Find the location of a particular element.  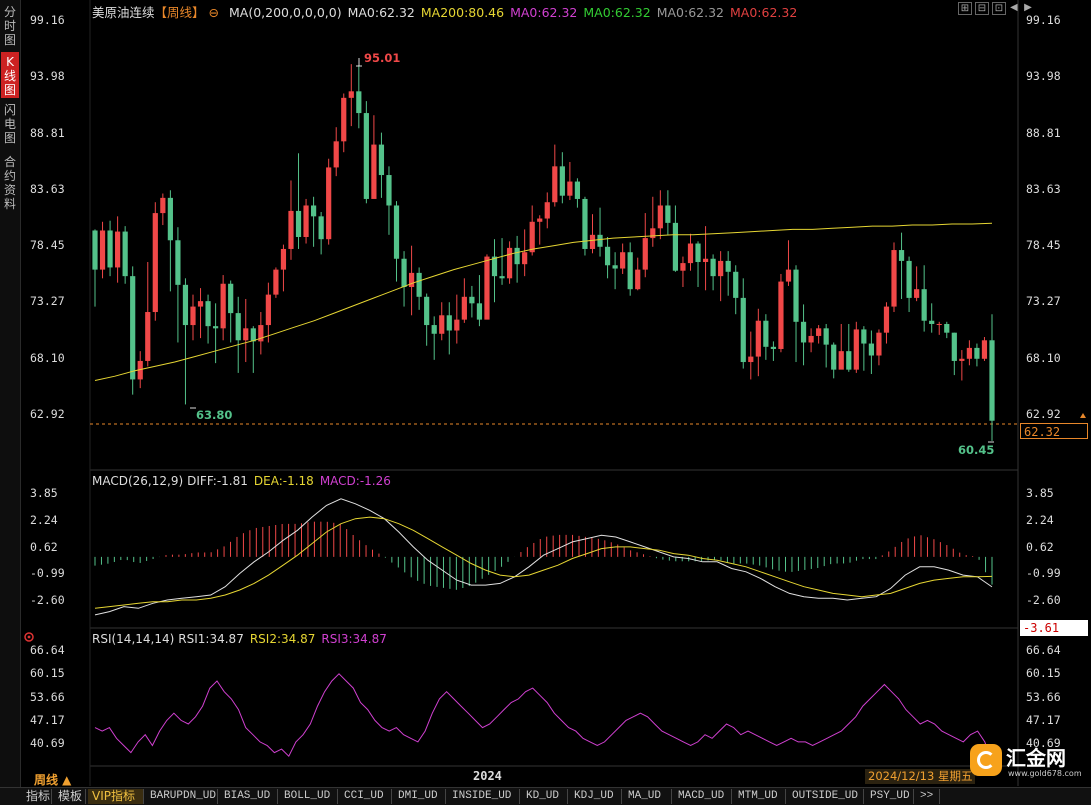

bottom-tab: KD_UD is located at coordinates (545, 796).